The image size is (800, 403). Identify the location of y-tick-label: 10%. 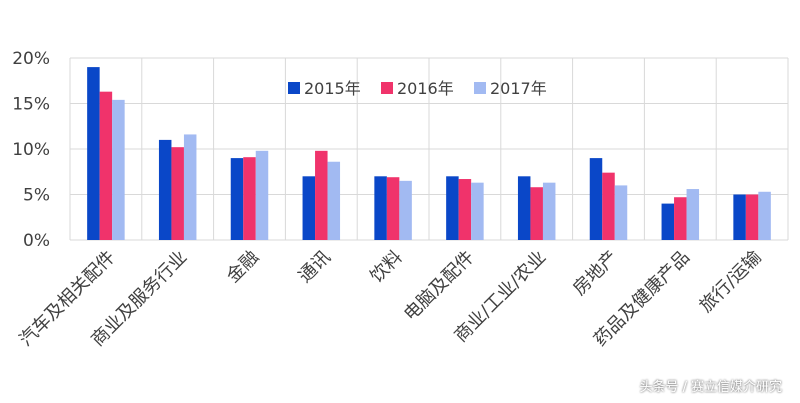
(31, 150).